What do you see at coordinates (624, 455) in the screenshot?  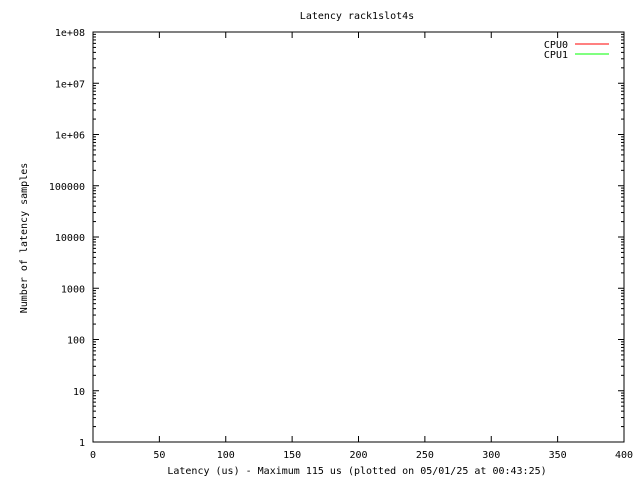 I see `x-tick-label: 400` at bounding box center [624, 455].